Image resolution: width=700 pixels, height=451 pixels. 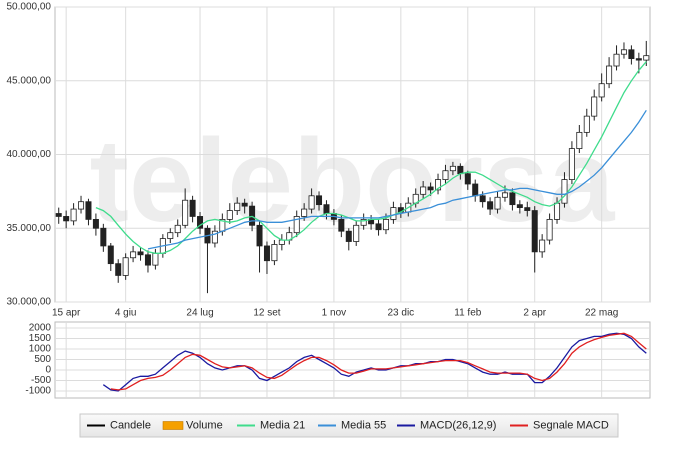 What do you see at coordinates (363, 425) in the screenshot?
I see `legend-label: Media 55` at bounding box center [363, 425].